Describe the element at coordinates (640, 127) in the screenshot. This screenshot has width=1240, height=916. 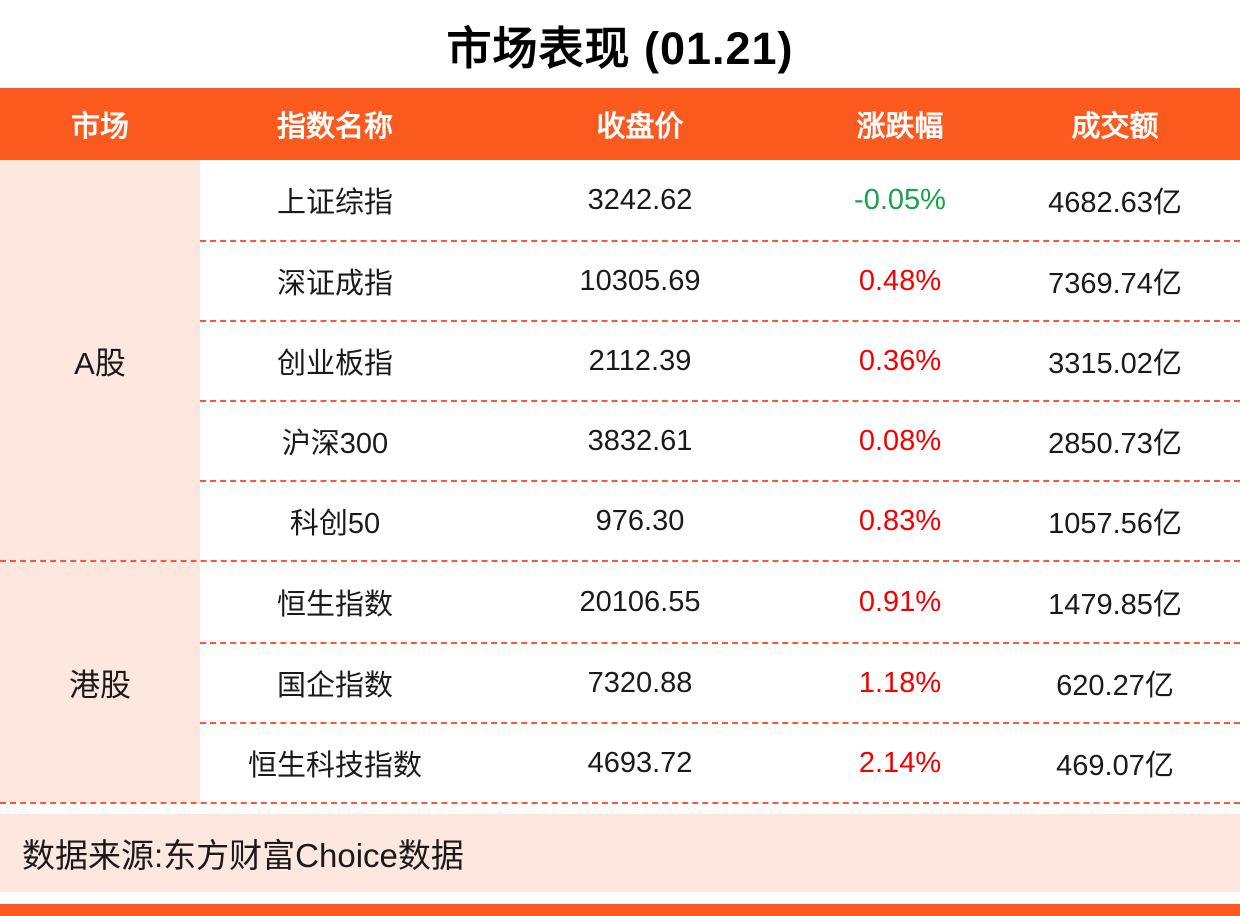
I see `header-close-price: 收盘价` at that location.